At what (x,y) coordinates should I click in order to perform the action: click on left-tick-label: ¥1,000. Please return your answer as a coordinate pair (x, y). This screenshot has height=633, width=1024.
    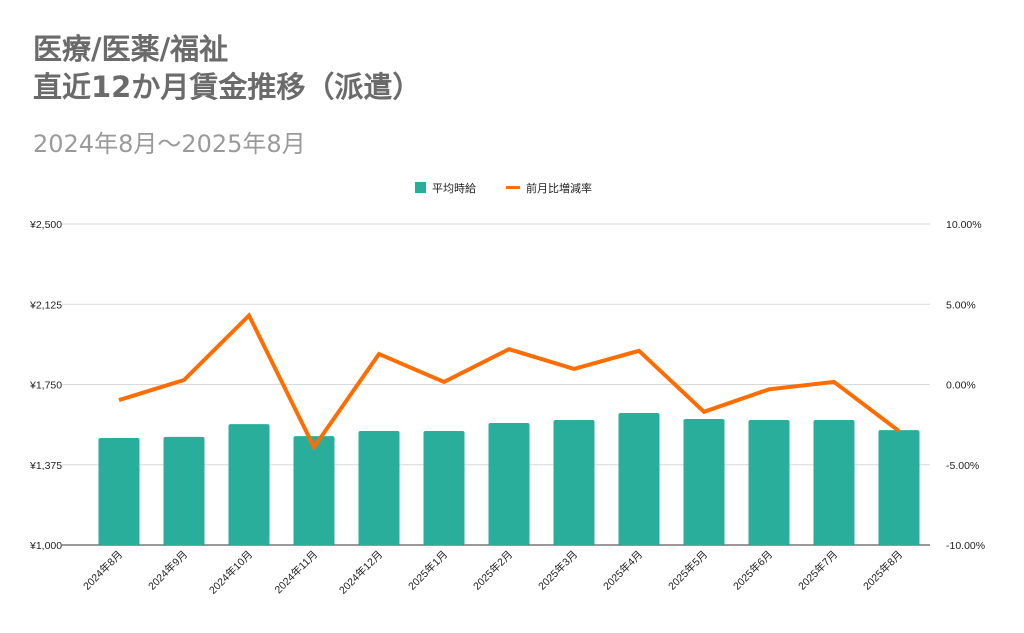
    Looking at the image, I should click on (45, 546).